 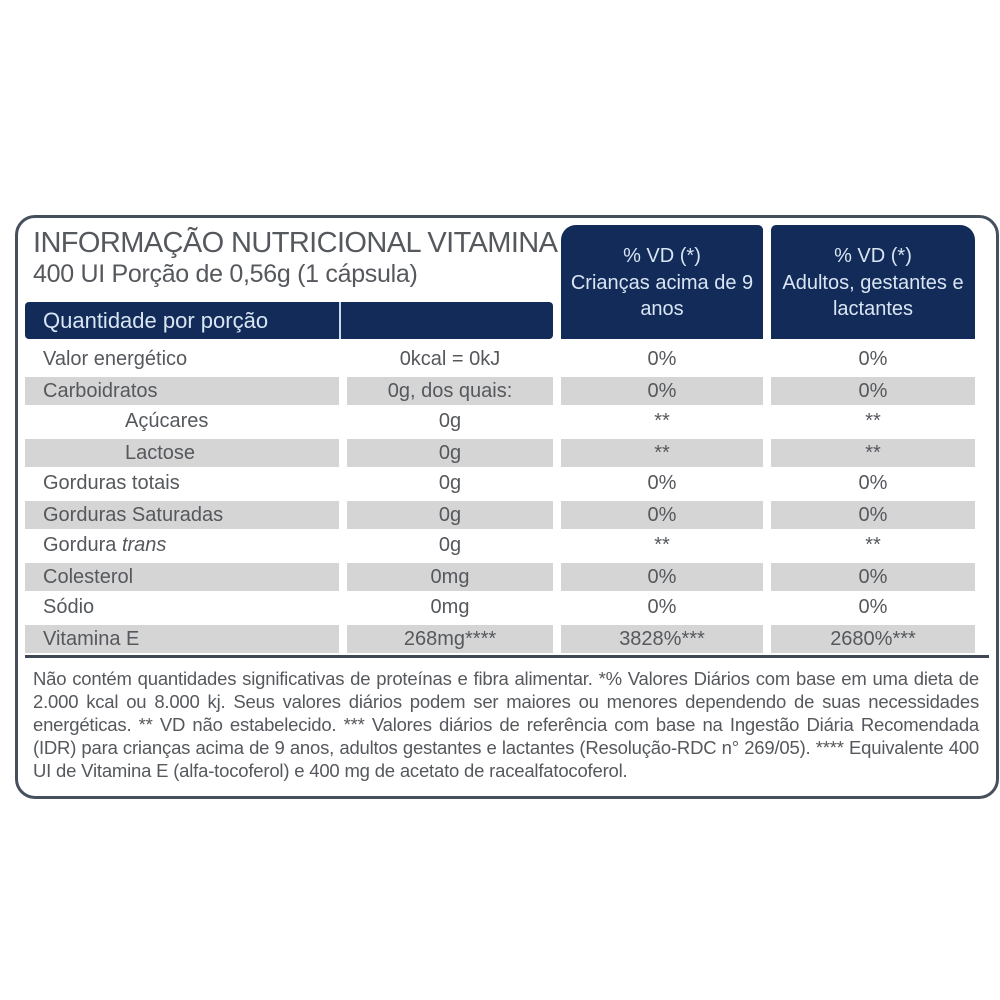 I want to click on row-label-text: Carboidratos, so click(x=100, y=390).